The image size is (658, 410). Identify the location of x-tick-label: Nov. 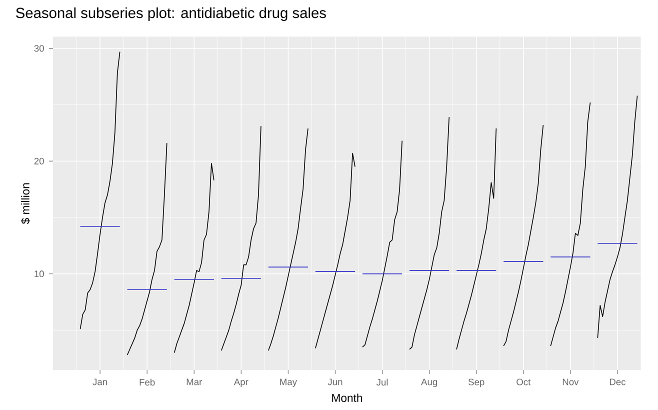
(570, 382).